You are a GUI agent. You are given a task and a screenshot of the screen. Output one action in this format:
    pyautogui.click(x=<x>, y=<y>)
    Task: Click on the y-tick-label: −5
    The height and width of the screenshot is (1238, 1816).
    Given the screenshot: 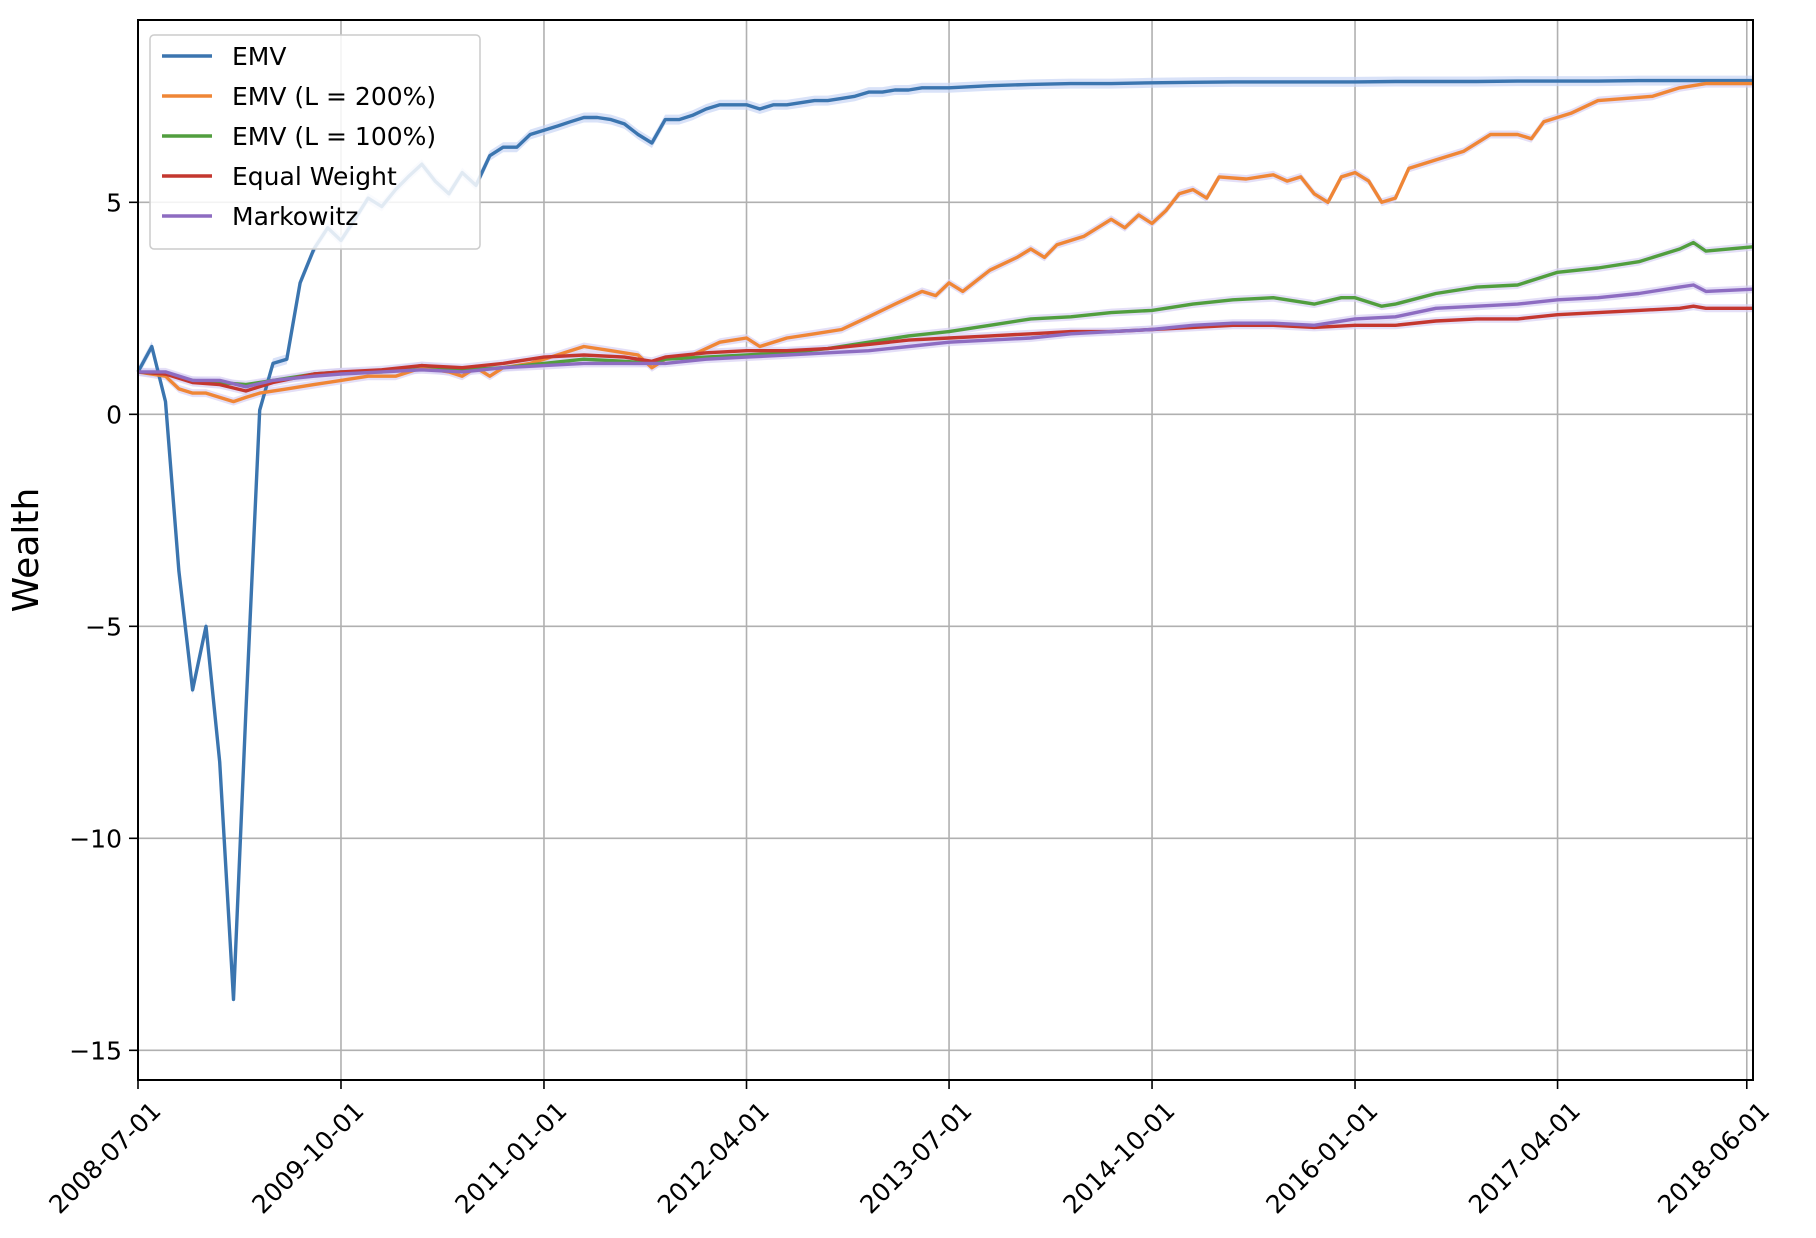 What is the action you would take?
    pyautogui.click(x=103, y=626)
    